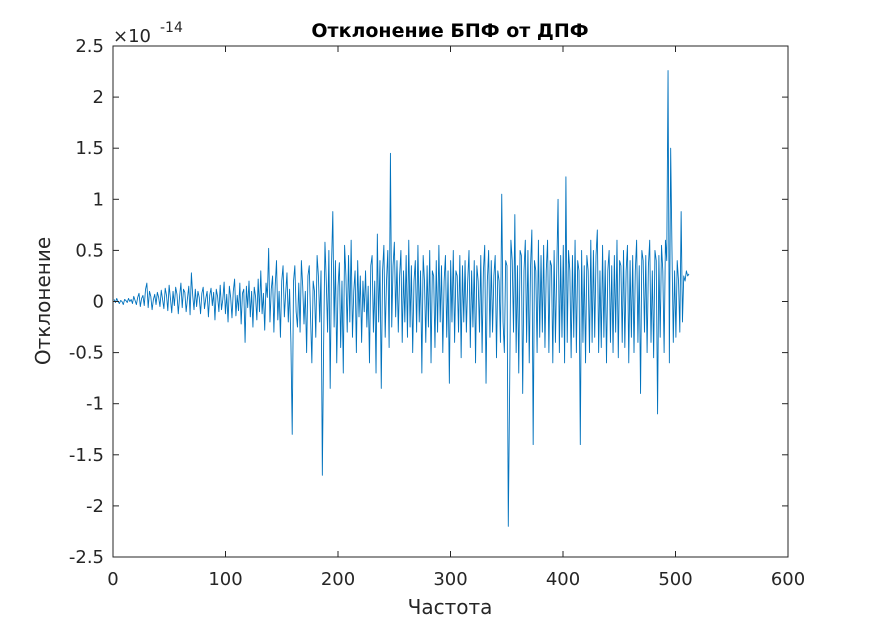  I want to click on x-tick-label: 0, so click(112, 579).